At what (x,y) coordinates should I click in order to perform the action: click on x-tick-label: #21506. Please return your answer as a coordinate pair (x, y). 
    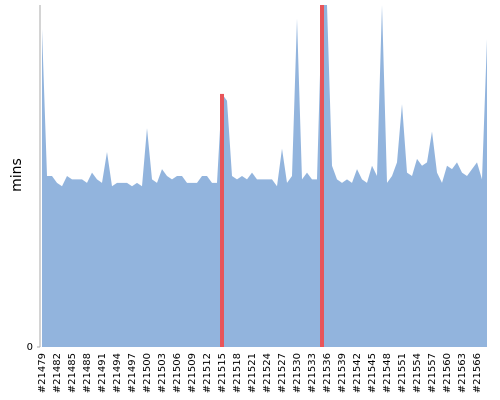
    Looking at the image, I should click on (177, 373).